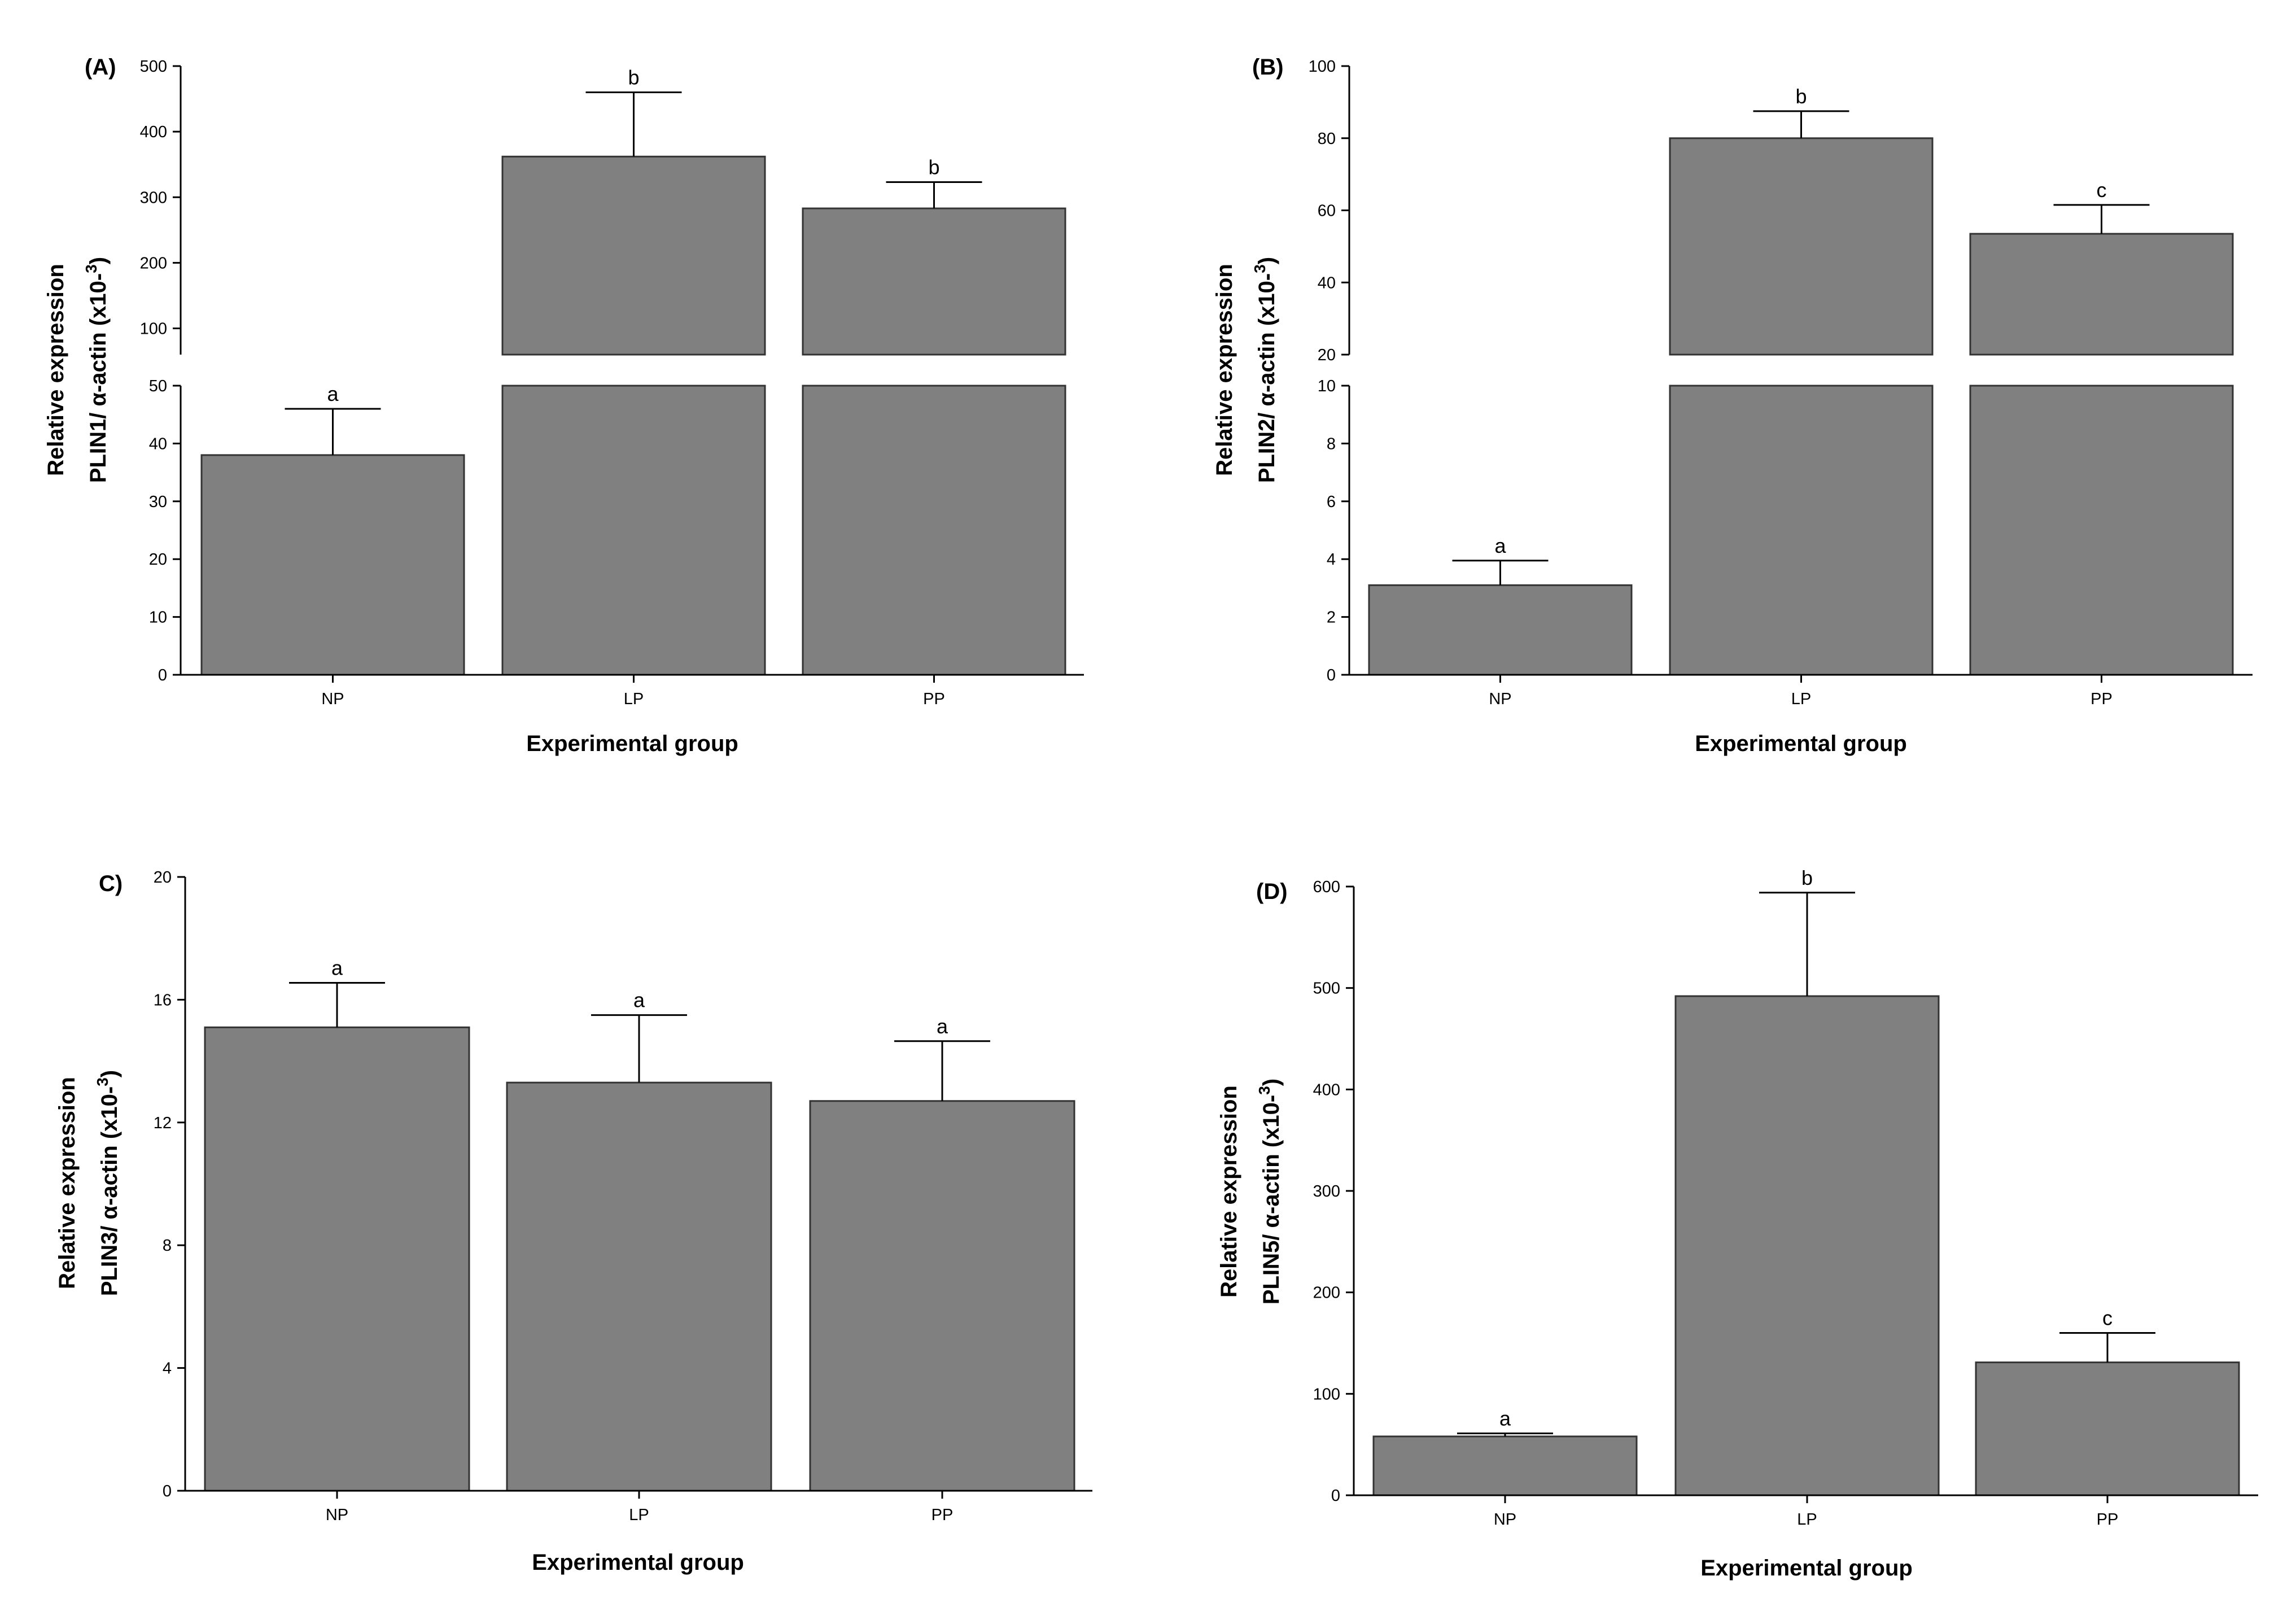  Describe the element at coordinates (163, 1123) in the screenshot. I see `y-tick-label: 12` at that location.